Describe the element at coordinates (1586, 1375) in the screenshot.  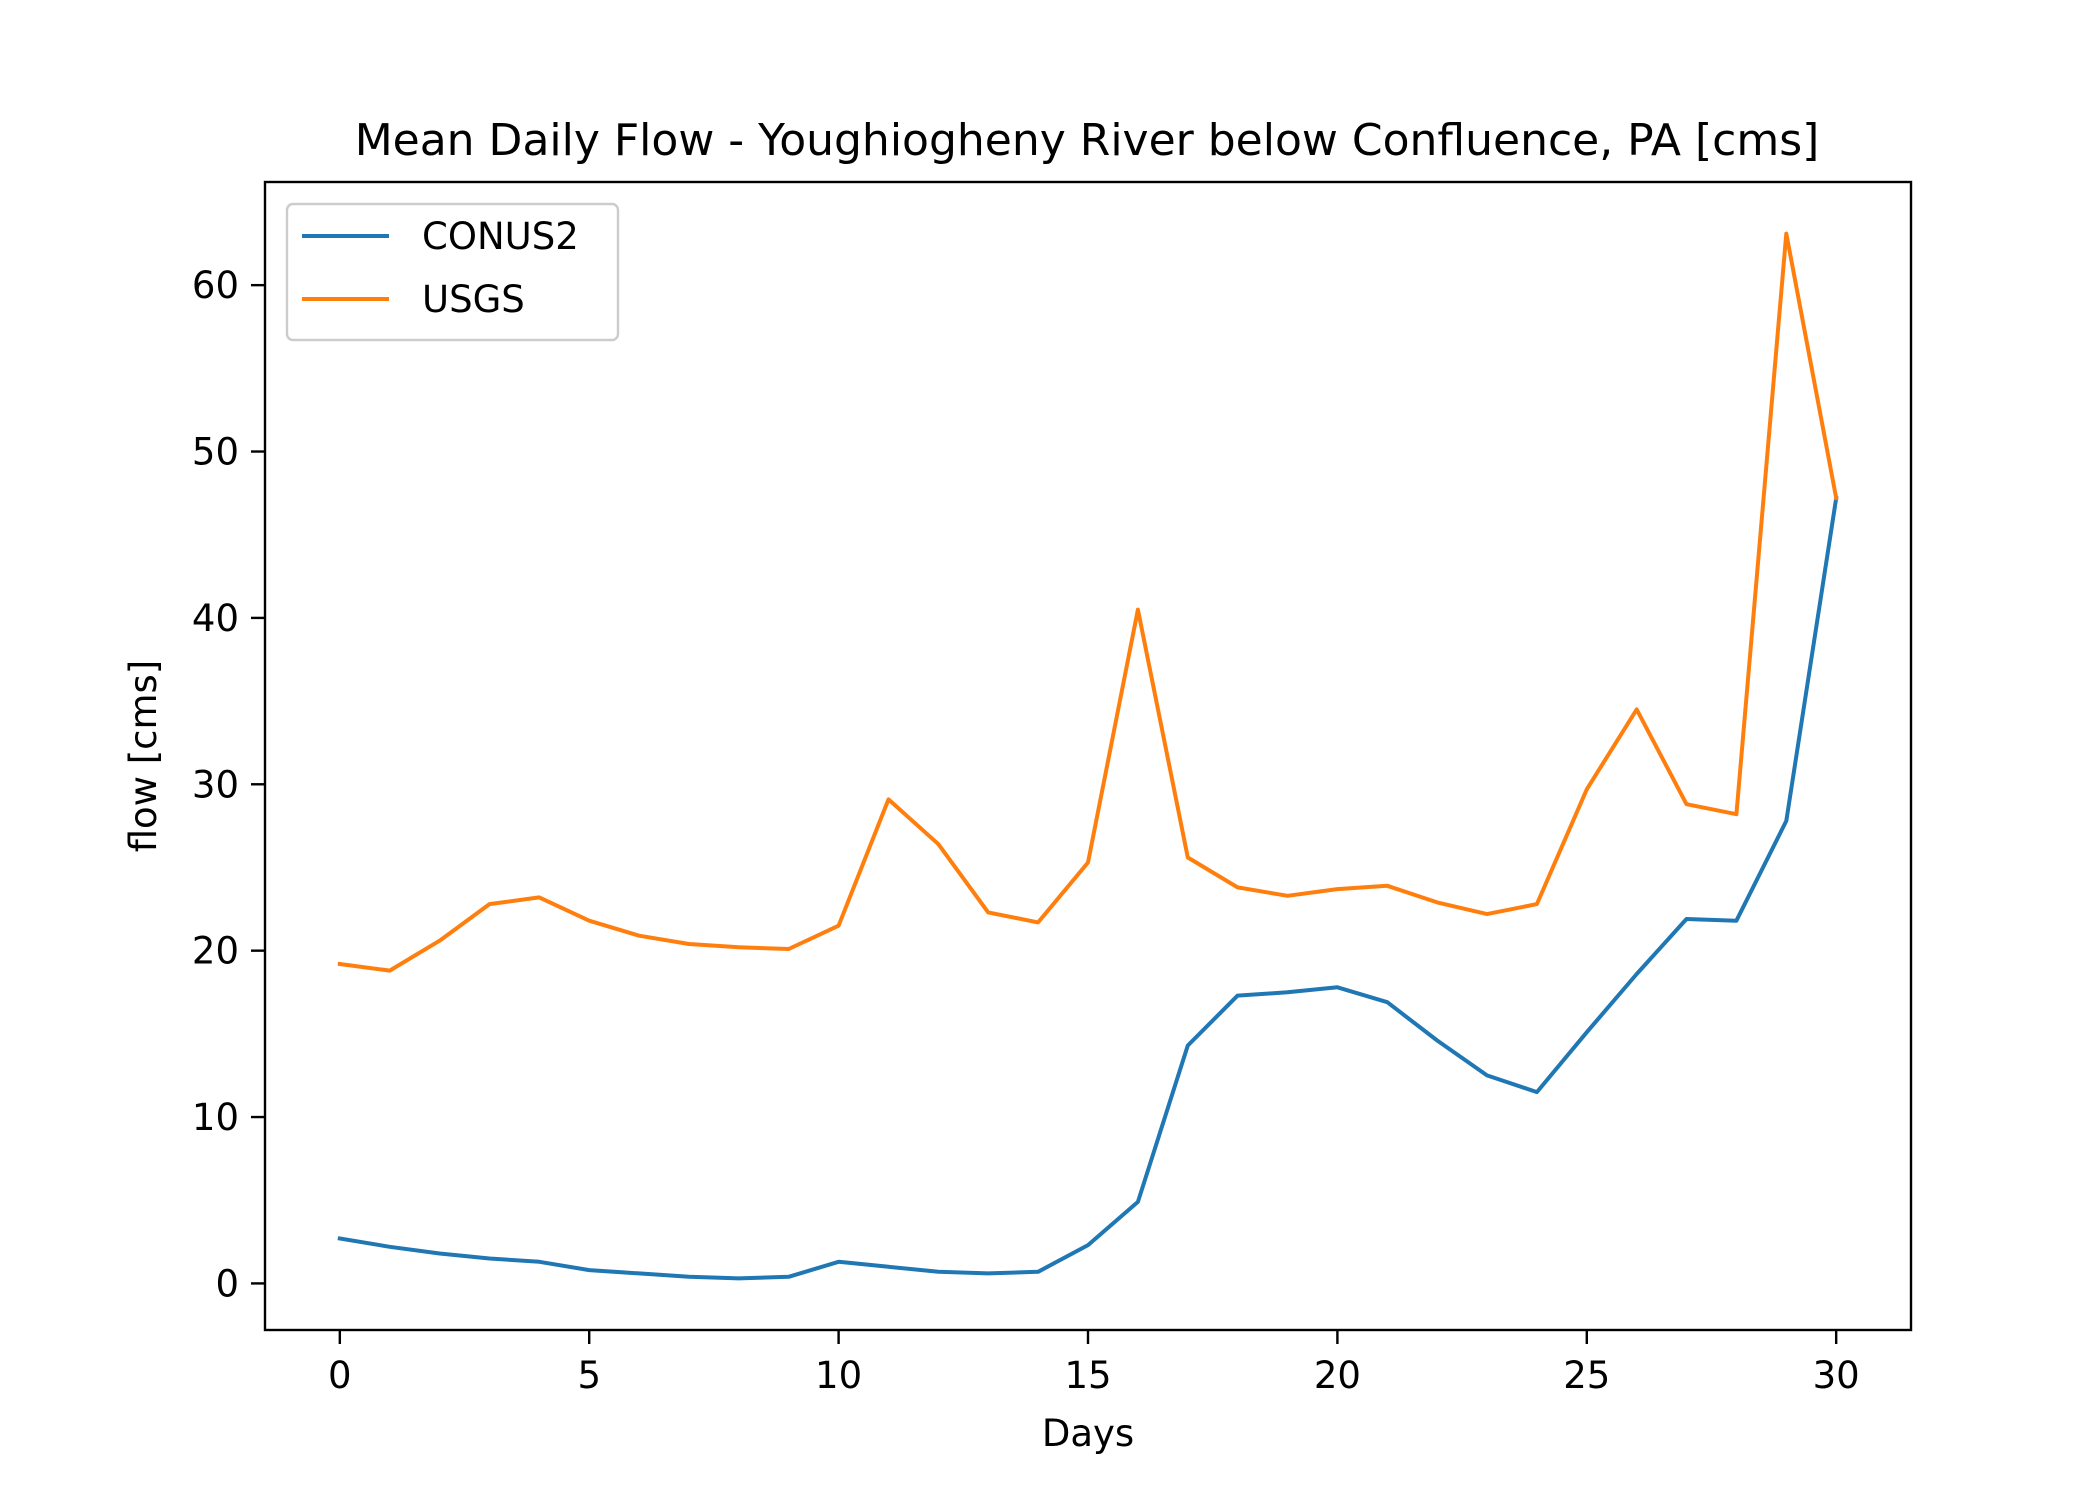
I see `x-tick-label: 25` at that location.